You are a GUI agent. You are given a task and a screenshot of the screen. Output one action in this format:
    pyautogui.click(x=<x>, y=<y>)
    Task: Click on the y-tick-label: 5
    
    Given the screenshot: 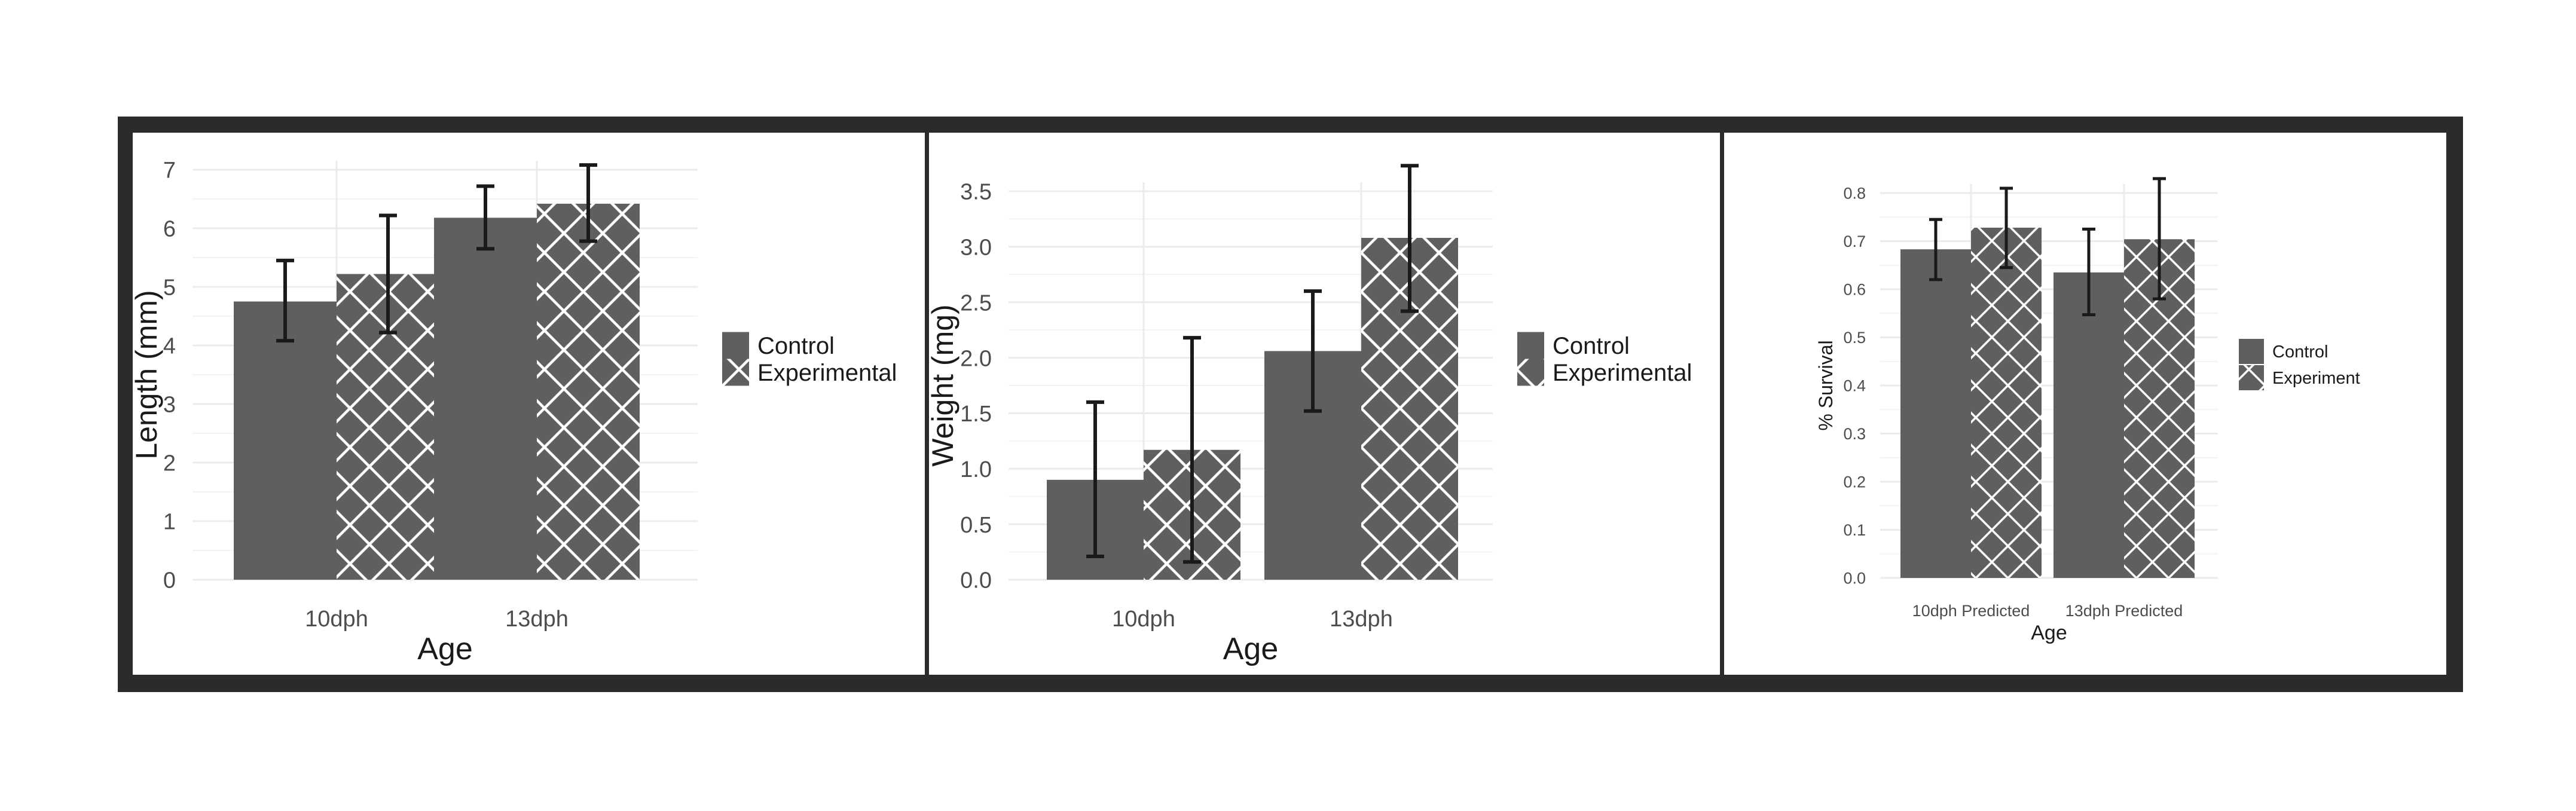 What is the action you would take?
    pyautogui.click(x=169, y=288)
    